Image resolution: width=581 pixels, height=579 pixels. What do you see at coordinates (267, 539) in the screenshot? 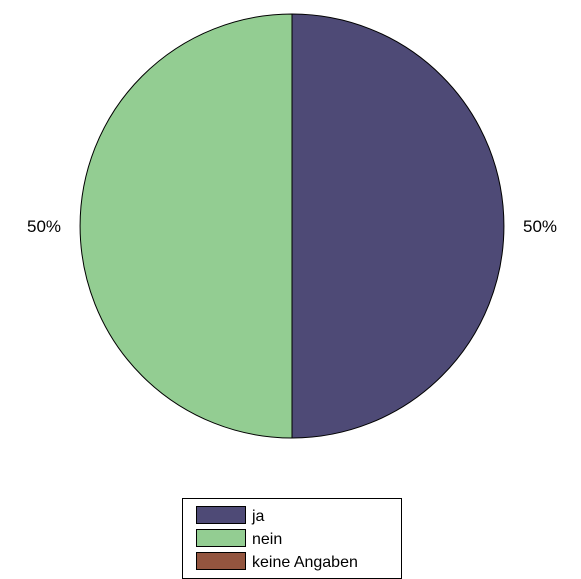
I see `legend-label-nein: nein` at bounding box center [267, 539].